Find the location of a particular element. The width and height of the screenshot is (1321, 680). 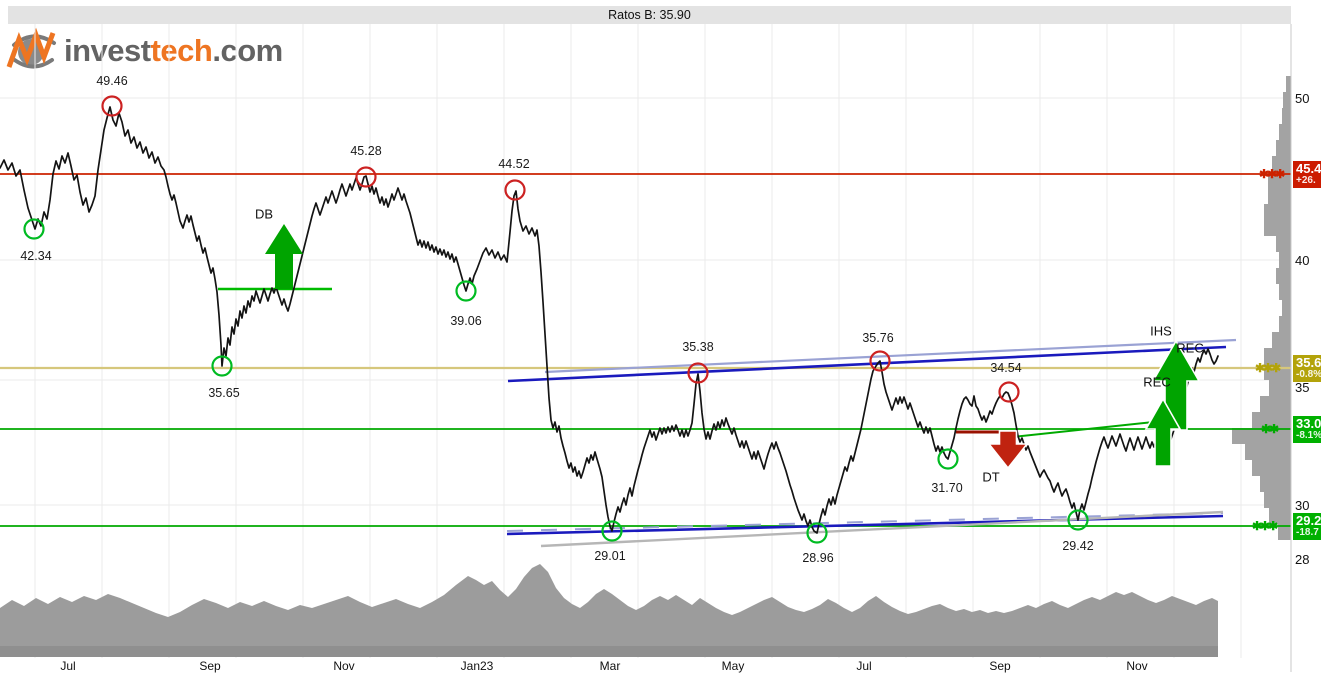

pivot-label: 39.06 is located at coordinates (466, 321).